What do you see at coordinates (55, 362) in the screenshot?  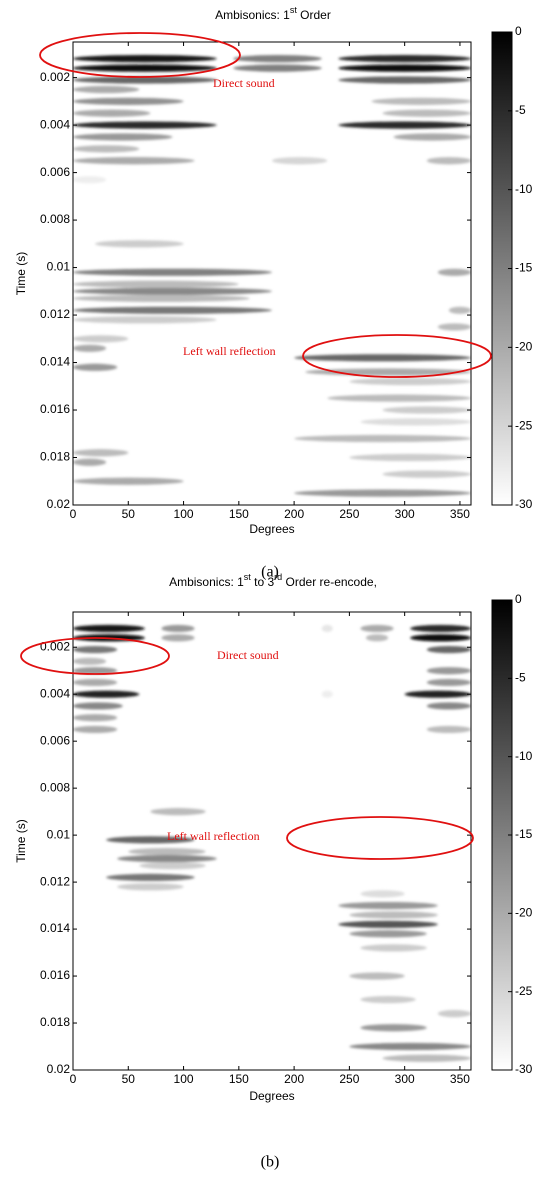 I see `y-tick-label: 0.014` at bounding box center [55, 362].